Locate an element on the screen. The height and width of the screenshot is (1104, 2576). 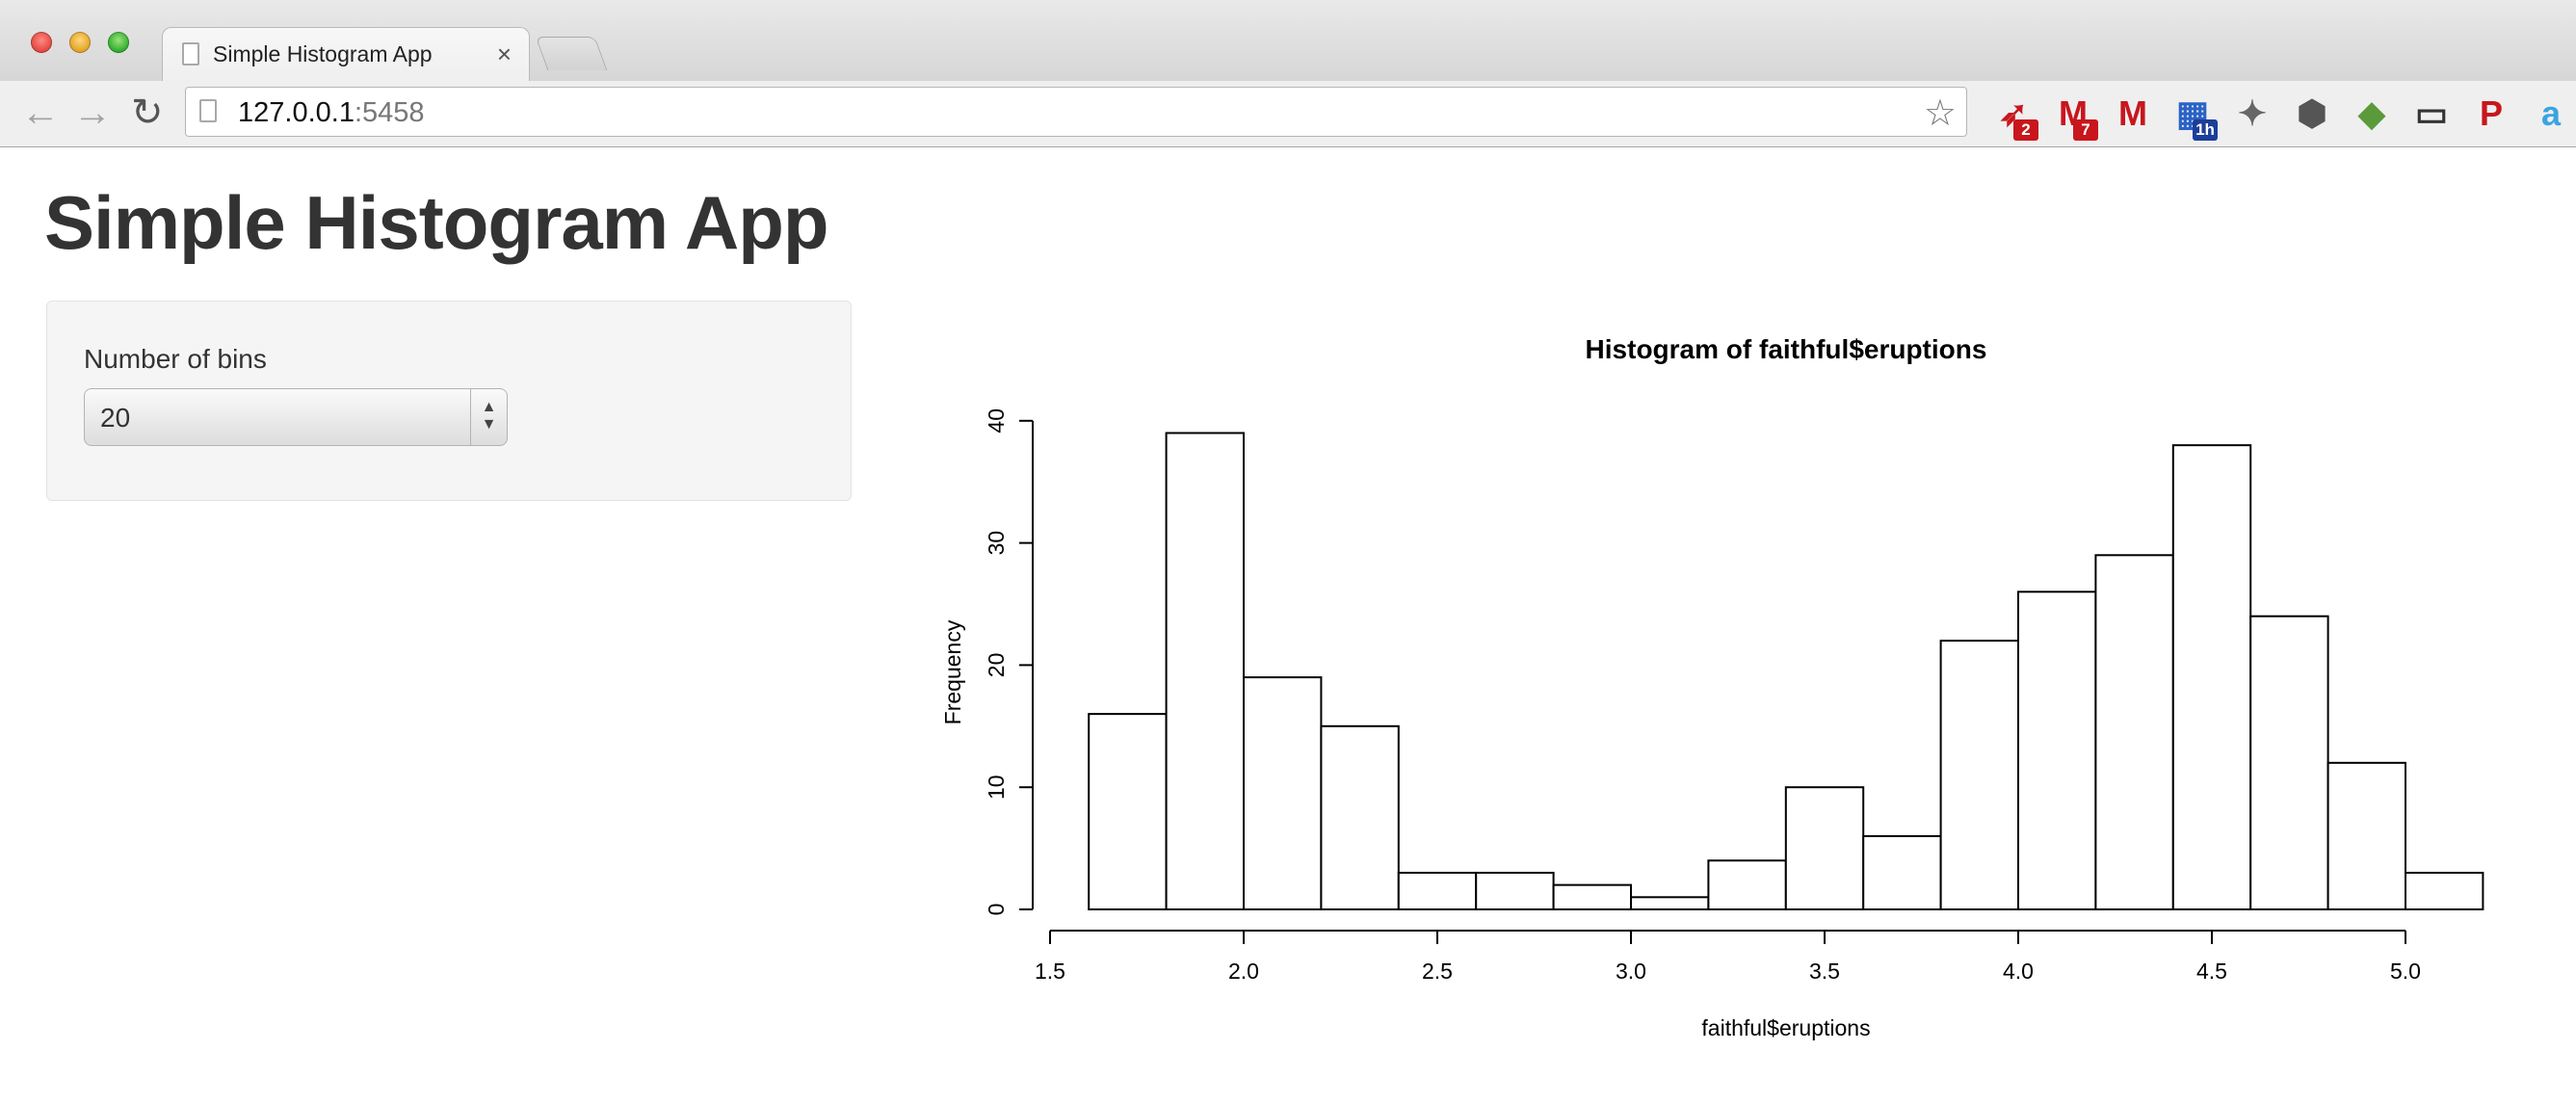
extension-badge: 2 is located at coordinates (2026, 130).